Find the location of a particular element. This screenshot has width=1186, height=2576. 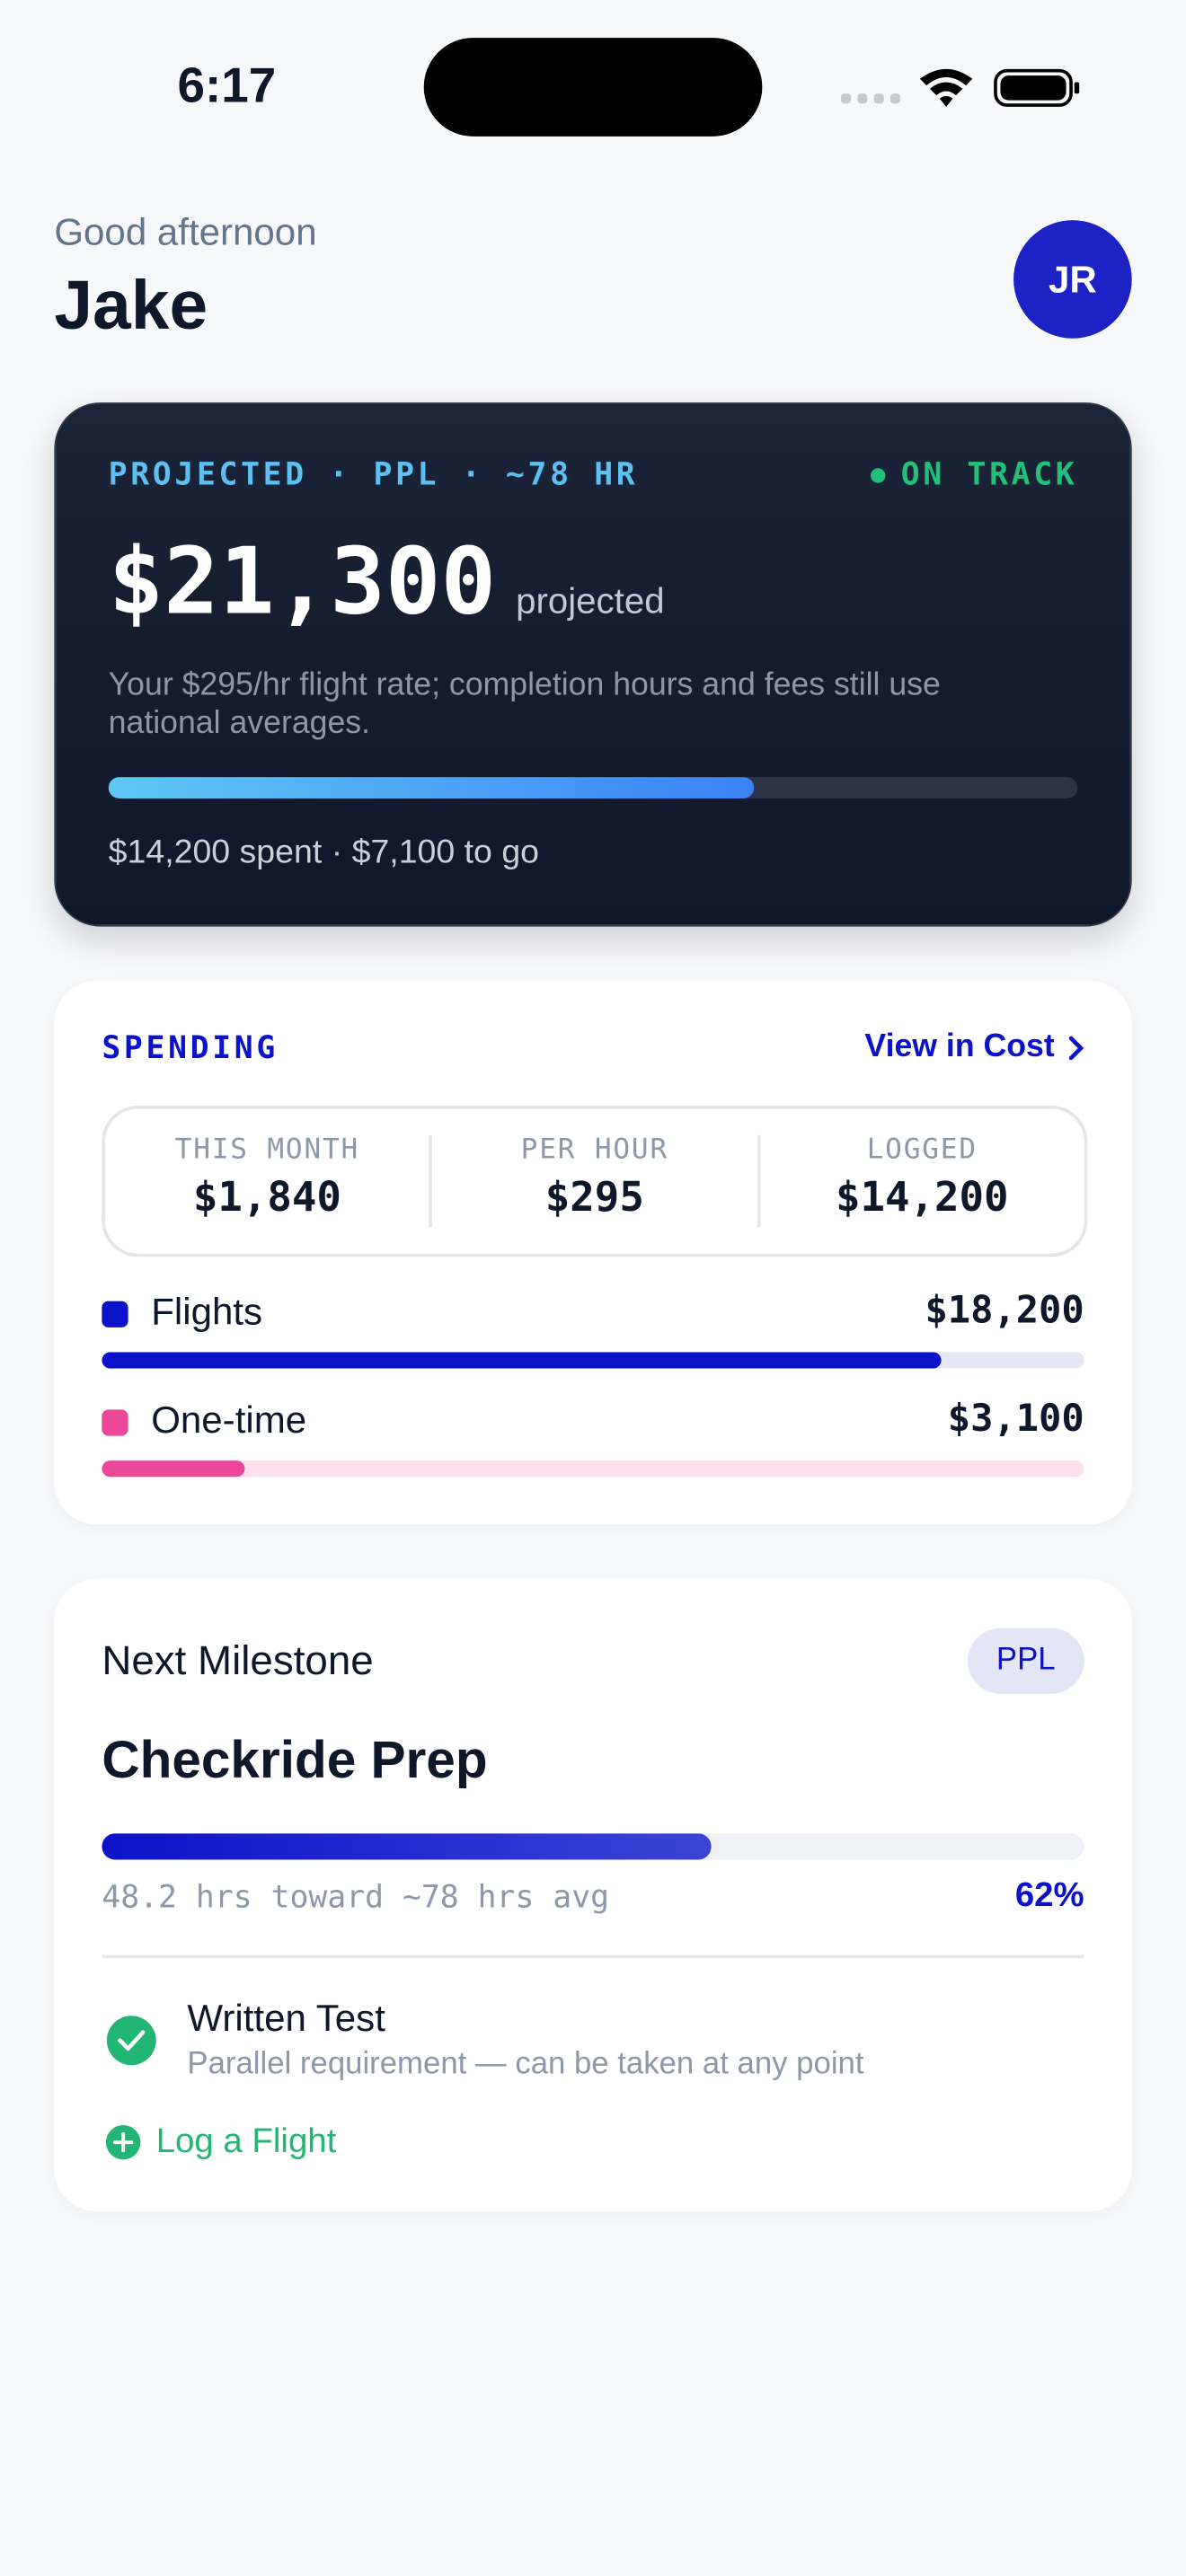

progress-track is located at coordinates (593, 787).